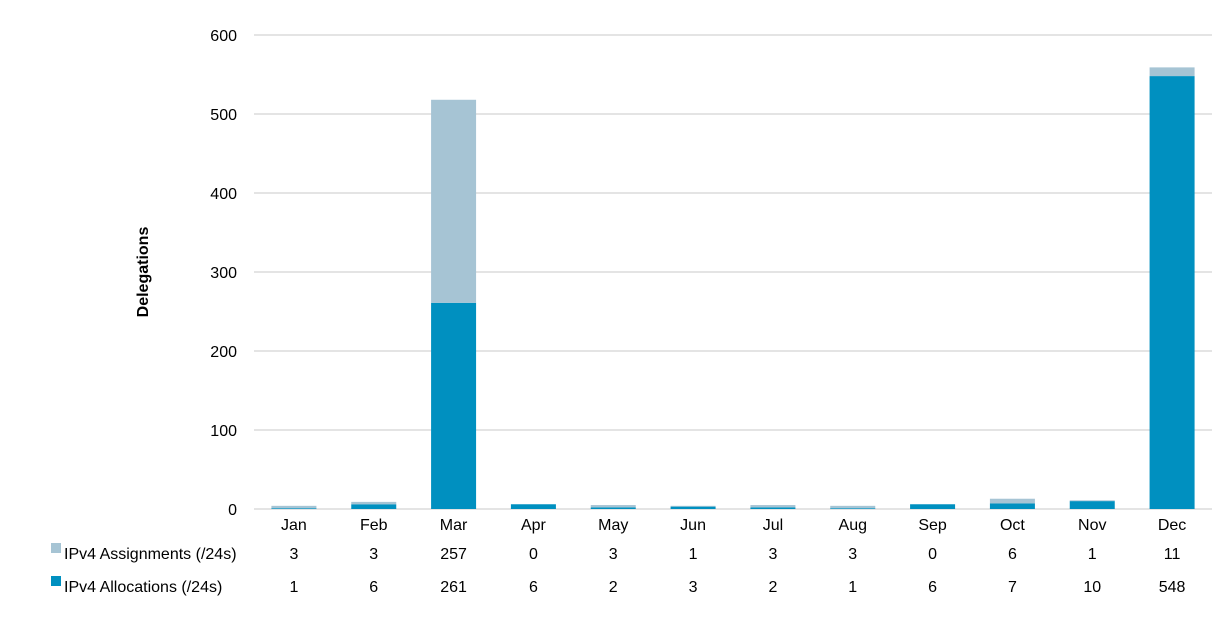 The width and height of the screenshot is (1215, 627). What do you see at coordinates (150, 554) in the screenshot?
I see `legend-label: IPv4 Assignments (/24s)` at bounding box center [150, 554].